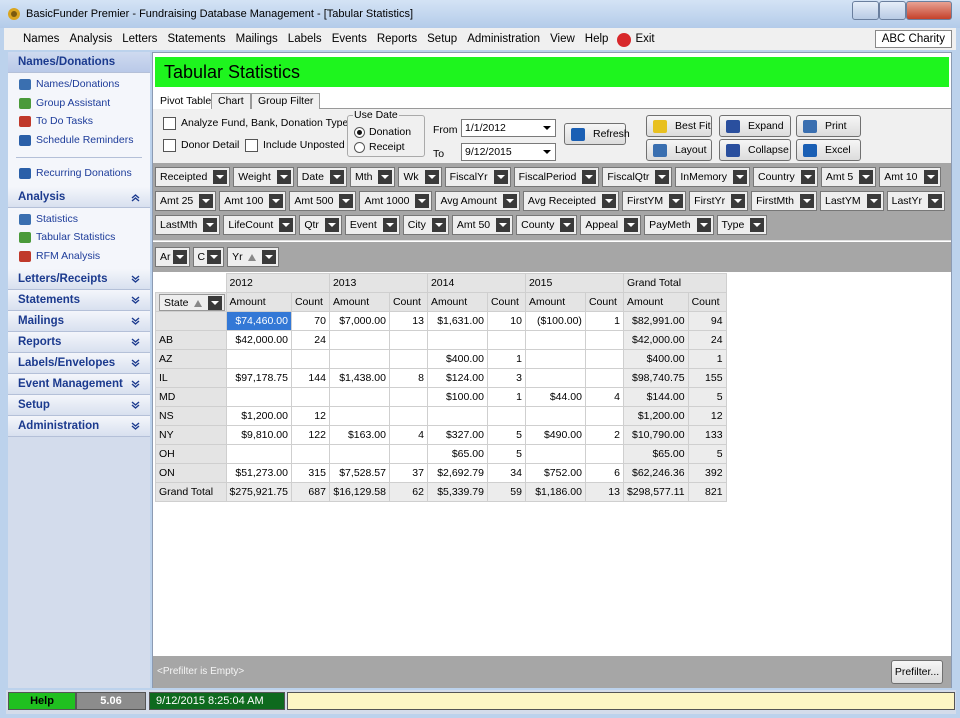 The image size is (960, 718). Describe the element at coordinates (191, 473) in the screenshot. I see `row-header: ON` at that location.